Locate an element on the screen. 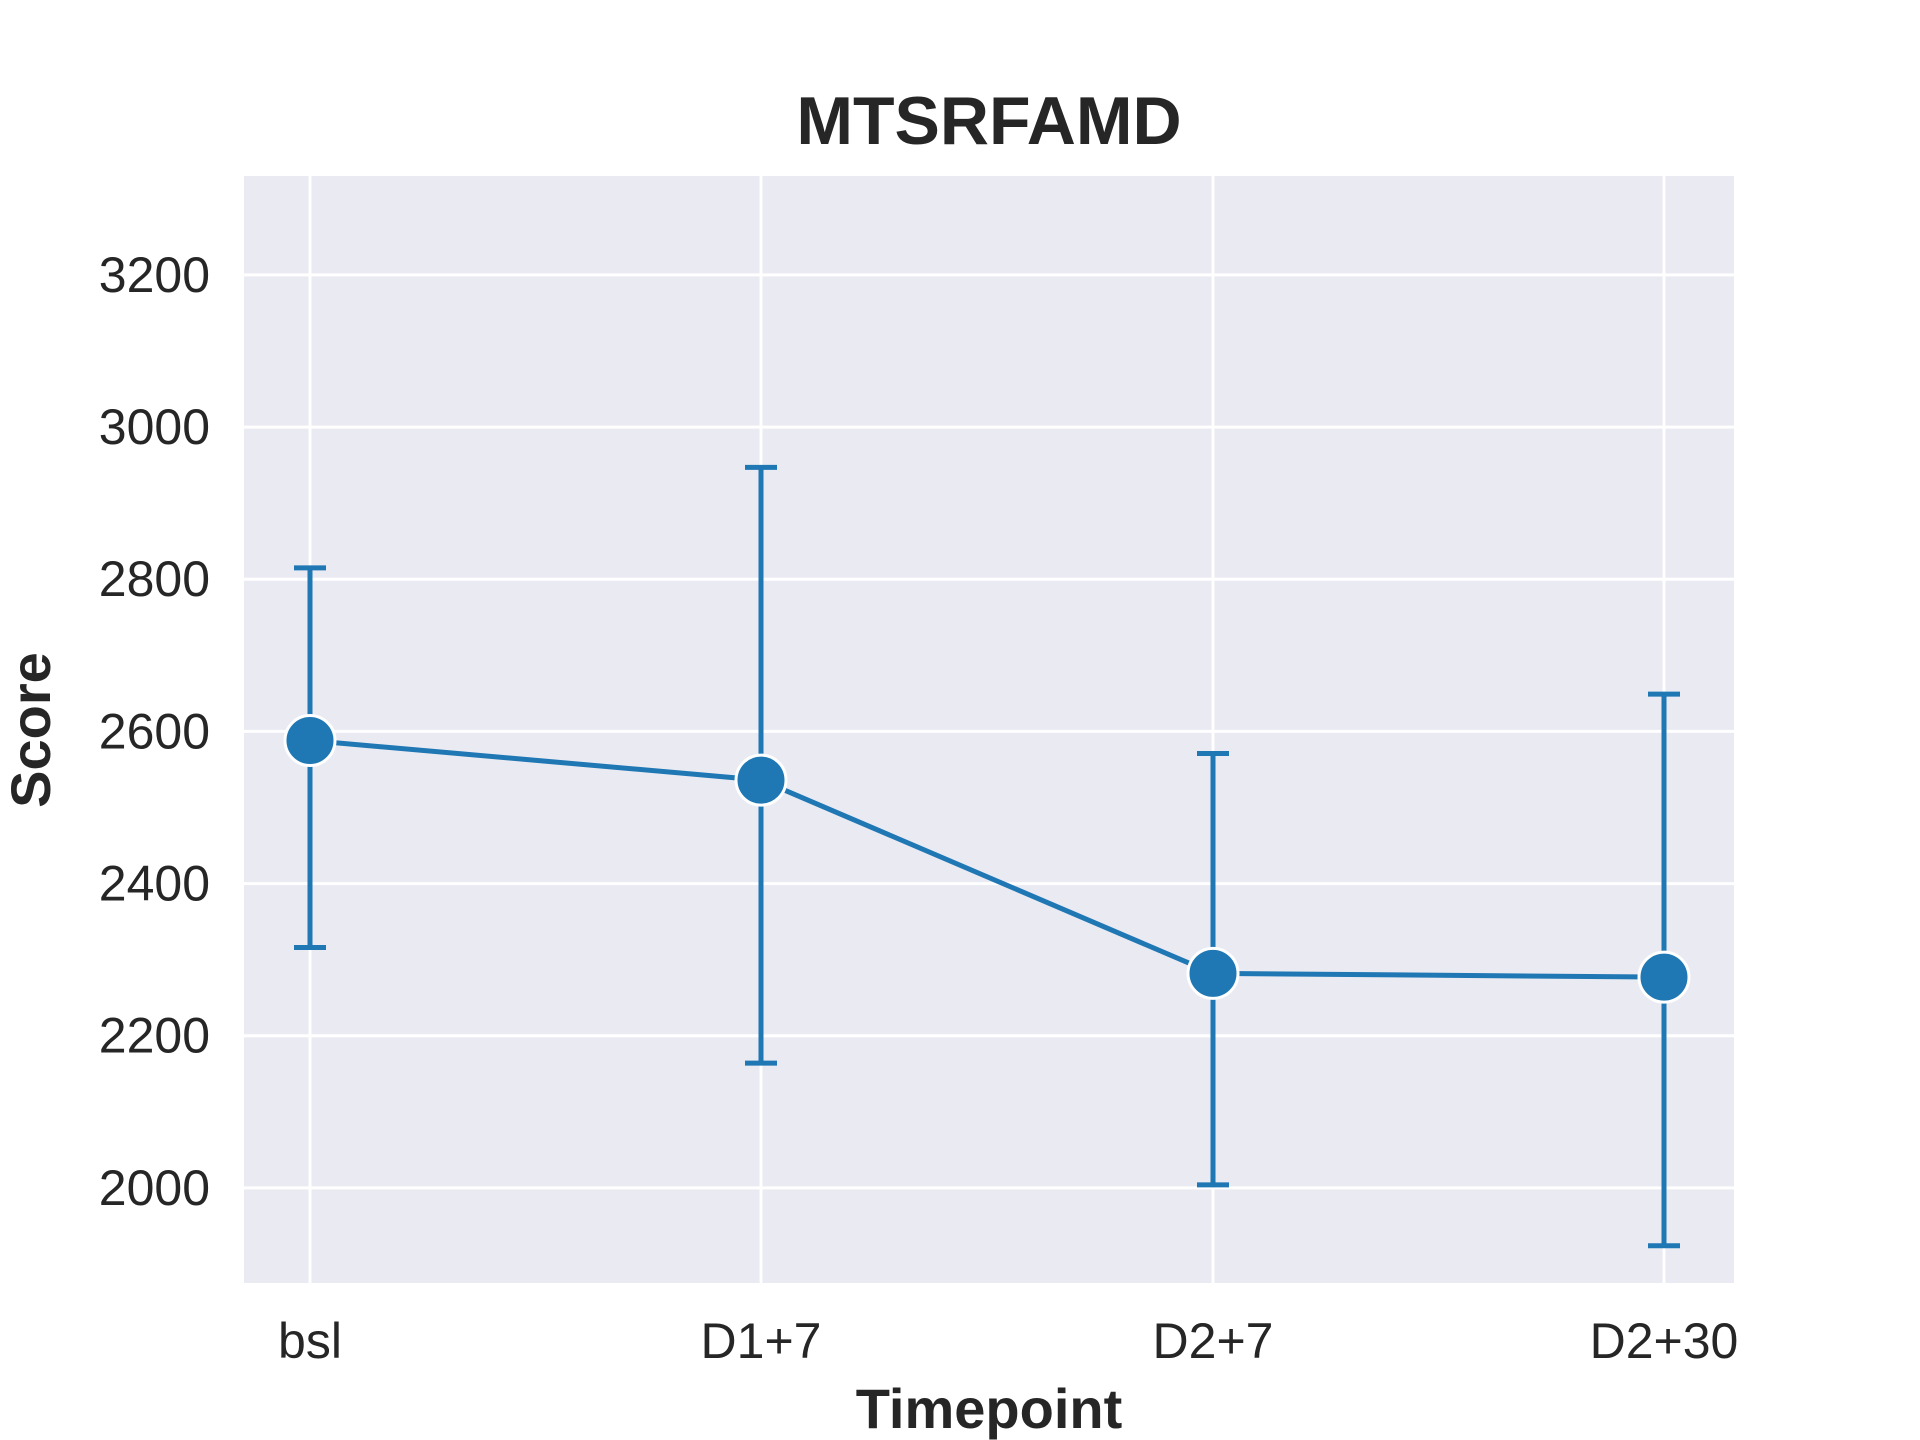  chart-title: MTSRFAMD is located at coordinates (988, 121).